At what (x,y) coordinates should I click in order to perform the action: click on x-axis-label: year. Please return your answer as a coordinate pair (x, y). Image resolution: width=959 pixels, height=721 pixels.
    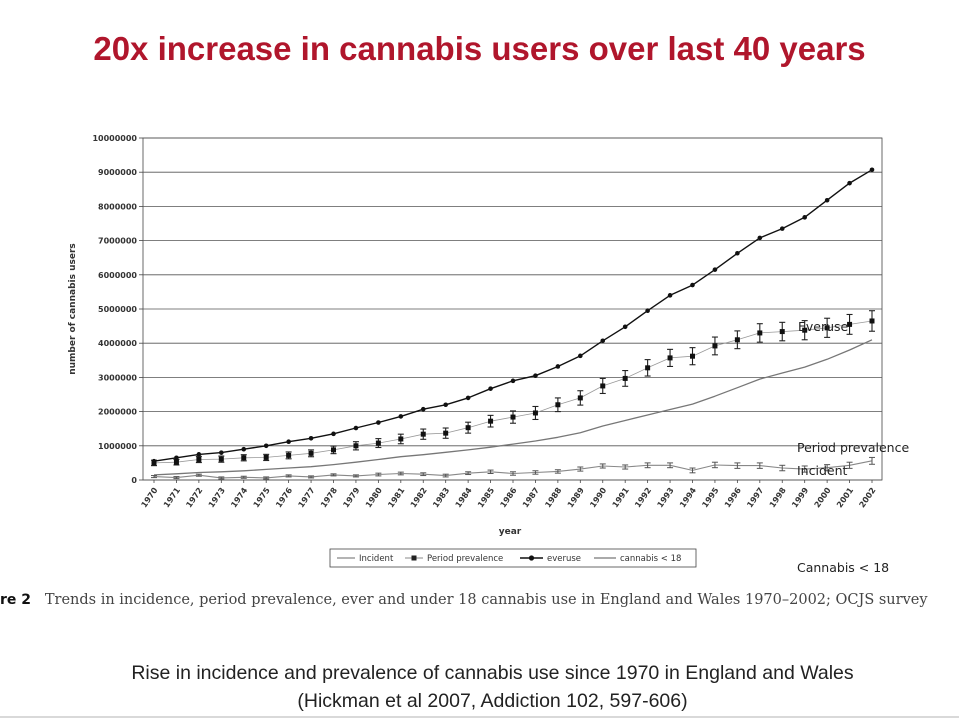
    Looking at the image, I should click on (510, 532).